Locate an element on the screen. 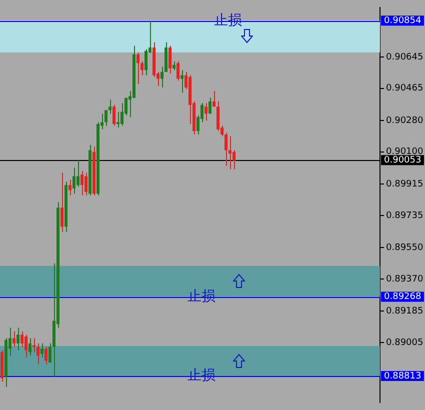 Image resolution: width=425 pixels, height=410 pixels. y-tick-label: 0.89185 is located at coordinates (405, 311).